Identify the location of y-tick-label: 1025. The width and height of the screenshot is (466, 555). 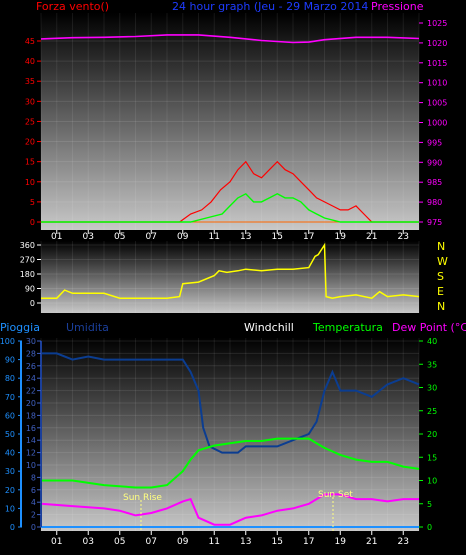
(437, 23).